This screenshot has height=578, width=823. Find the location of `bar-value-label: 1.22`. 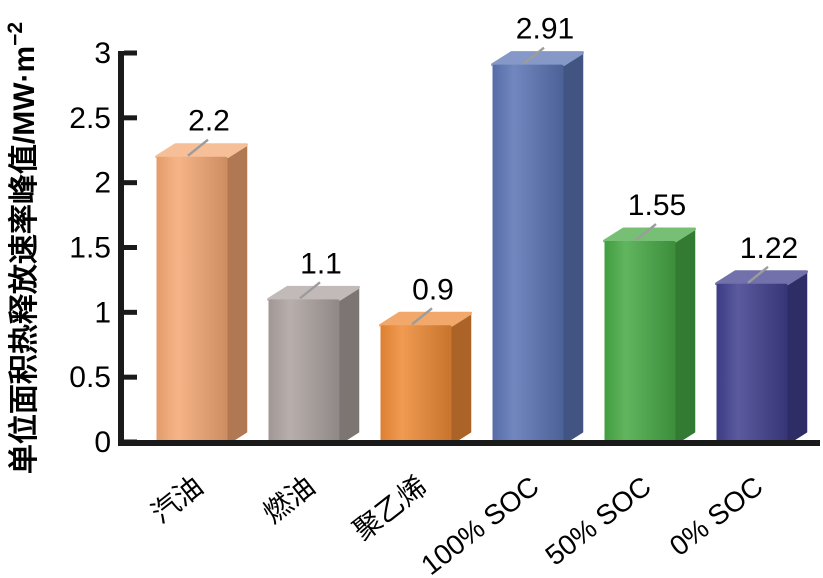

bar-value-label: 1.22 is located at coordinates (769, 248).